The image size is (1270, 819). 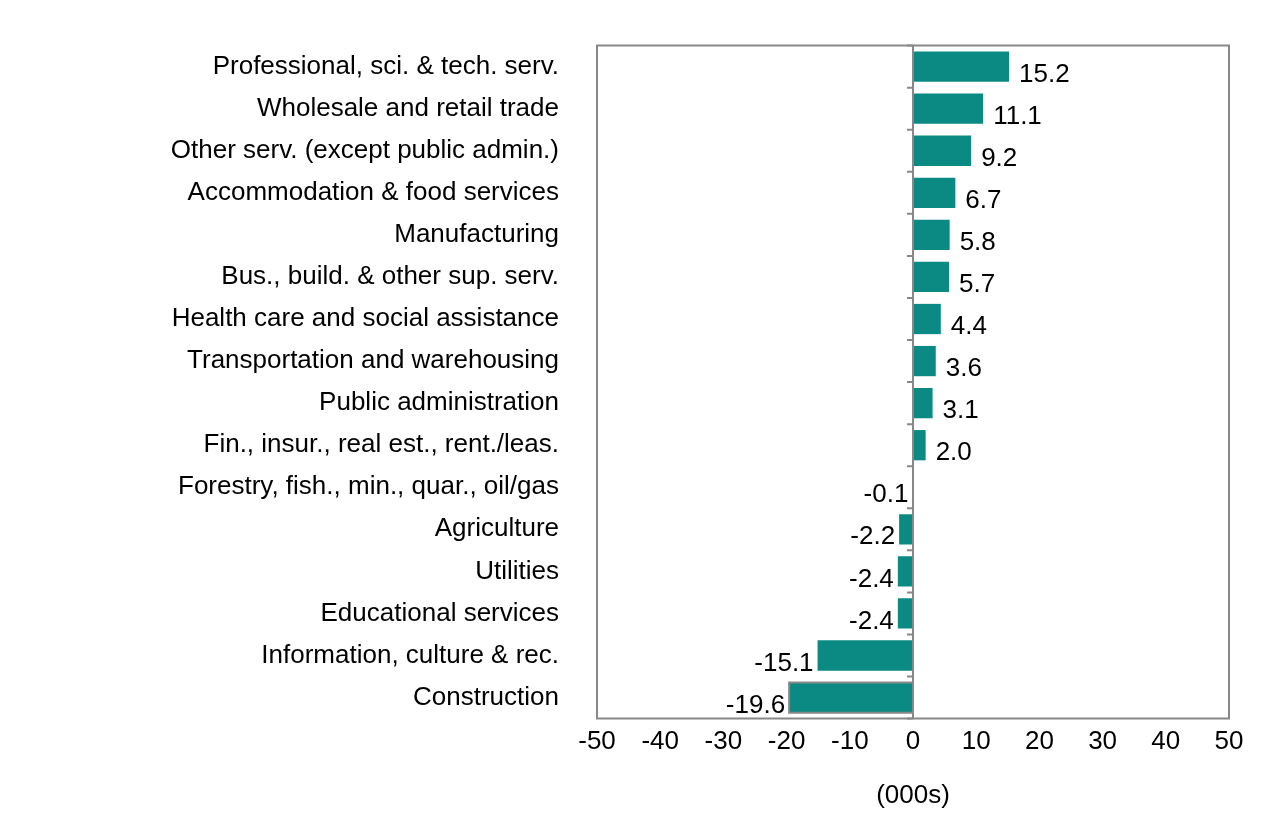 What do you see at coordinates (755, 703) in the screenshot?
I see `data-label: -19.6` at bounding box center [755, 703].